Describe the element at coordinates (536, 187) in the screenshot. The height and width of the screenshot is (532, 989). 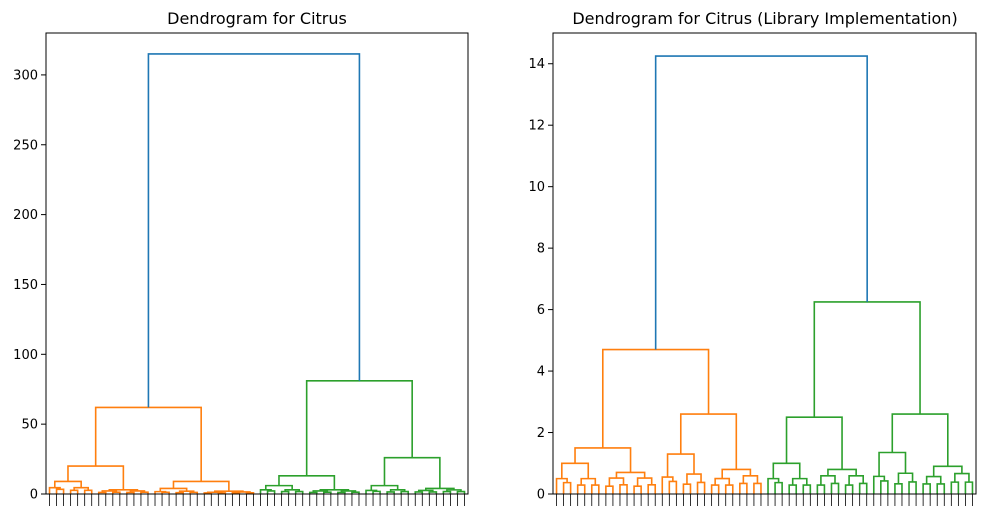
I see `y-tick-label-right-5: 10` at that location.